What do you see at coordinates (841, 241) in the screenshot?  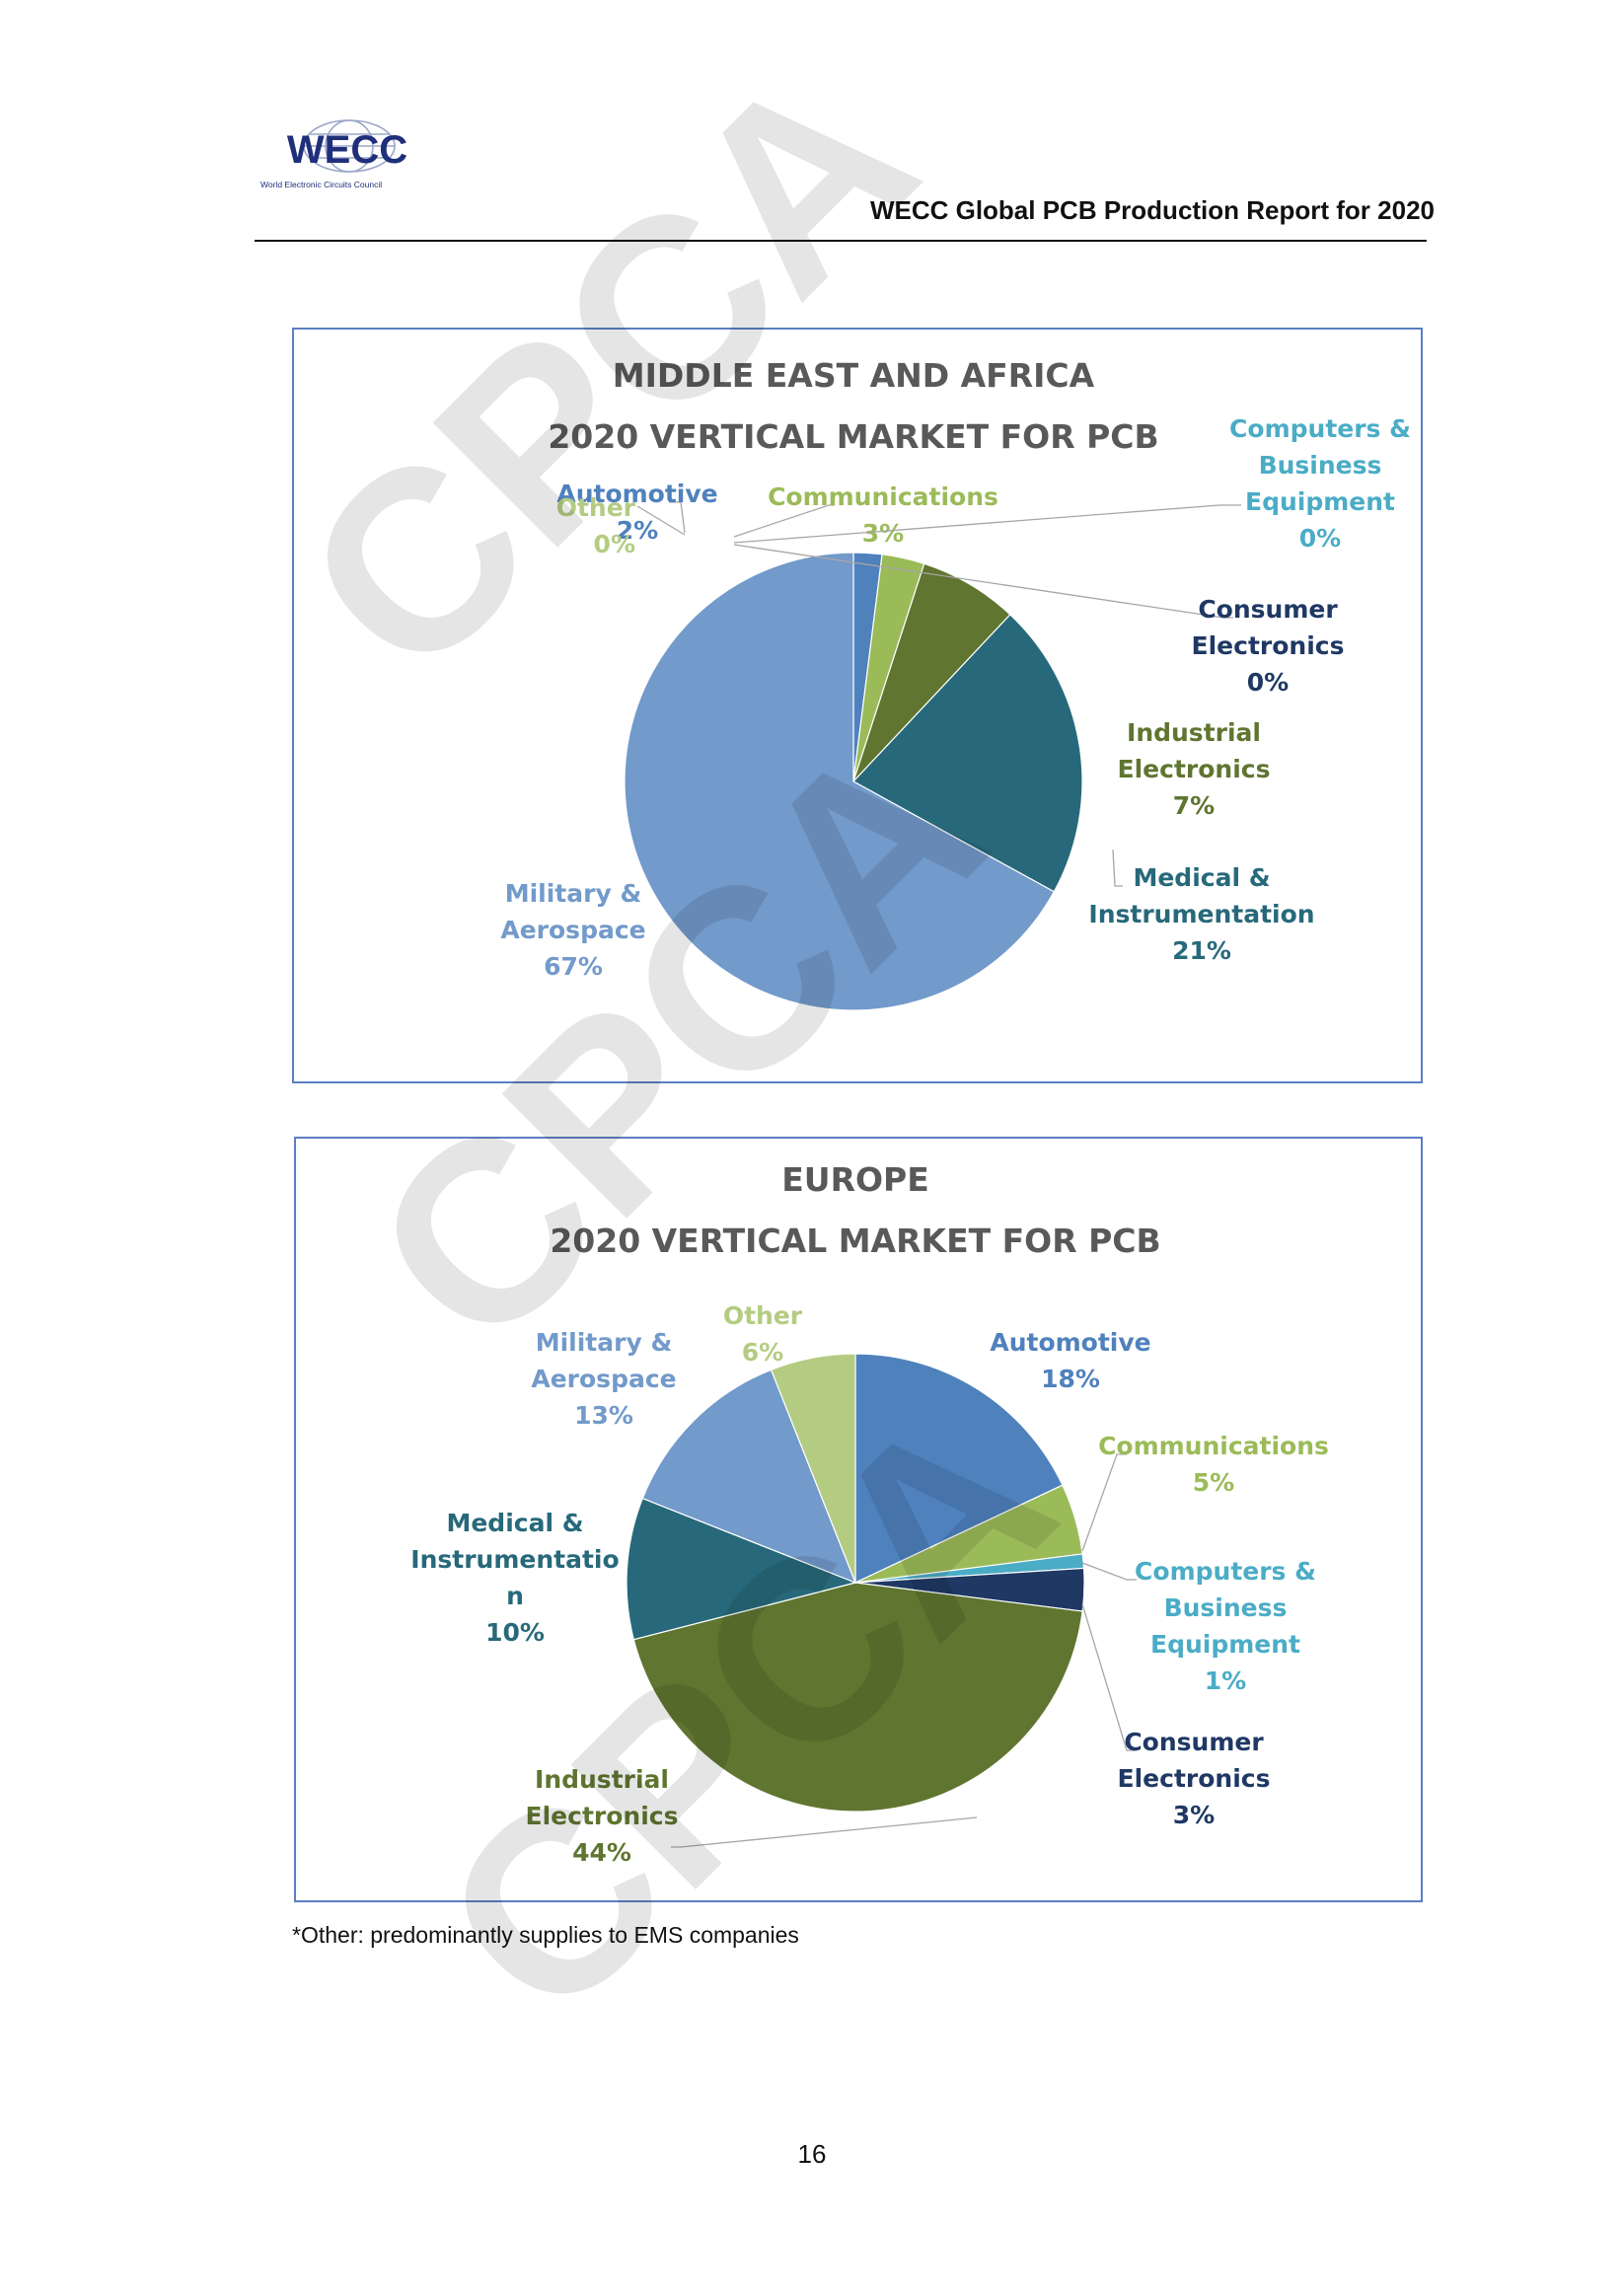 I see `header-divider` at bounding box center [841, 241].